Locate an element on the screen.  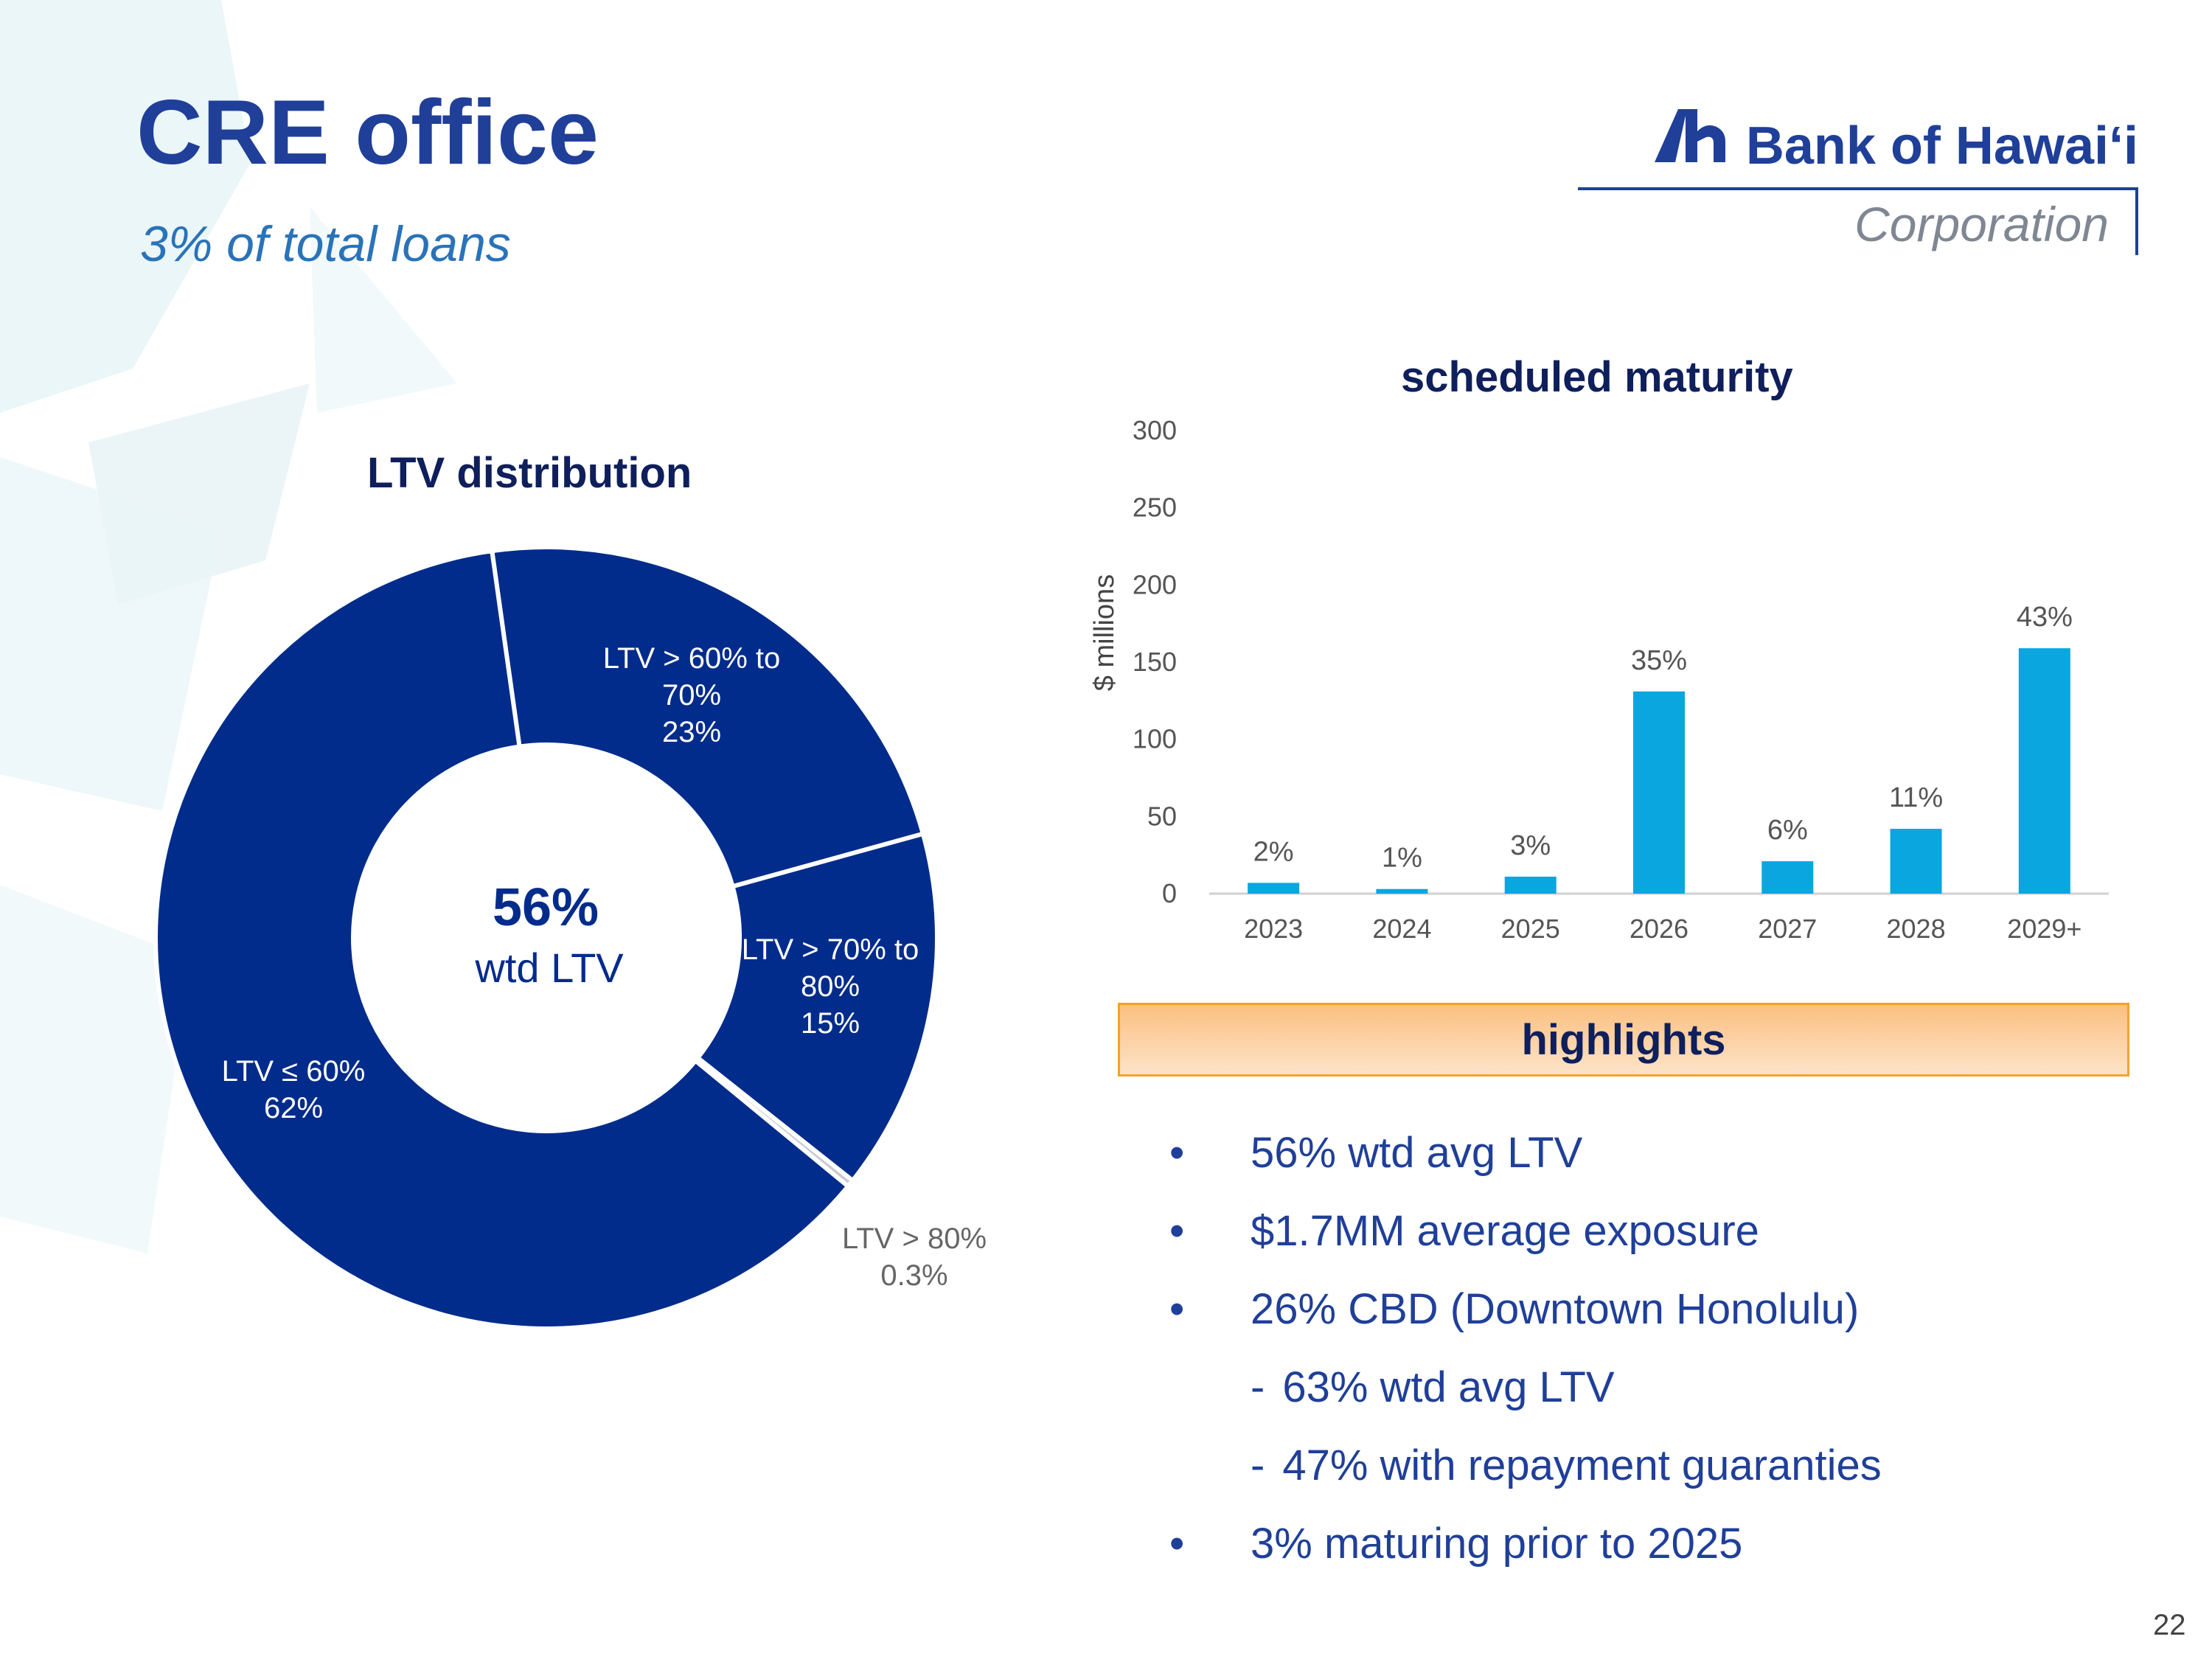
y-tick-label: 150 is located at coordinates (1155, 662).